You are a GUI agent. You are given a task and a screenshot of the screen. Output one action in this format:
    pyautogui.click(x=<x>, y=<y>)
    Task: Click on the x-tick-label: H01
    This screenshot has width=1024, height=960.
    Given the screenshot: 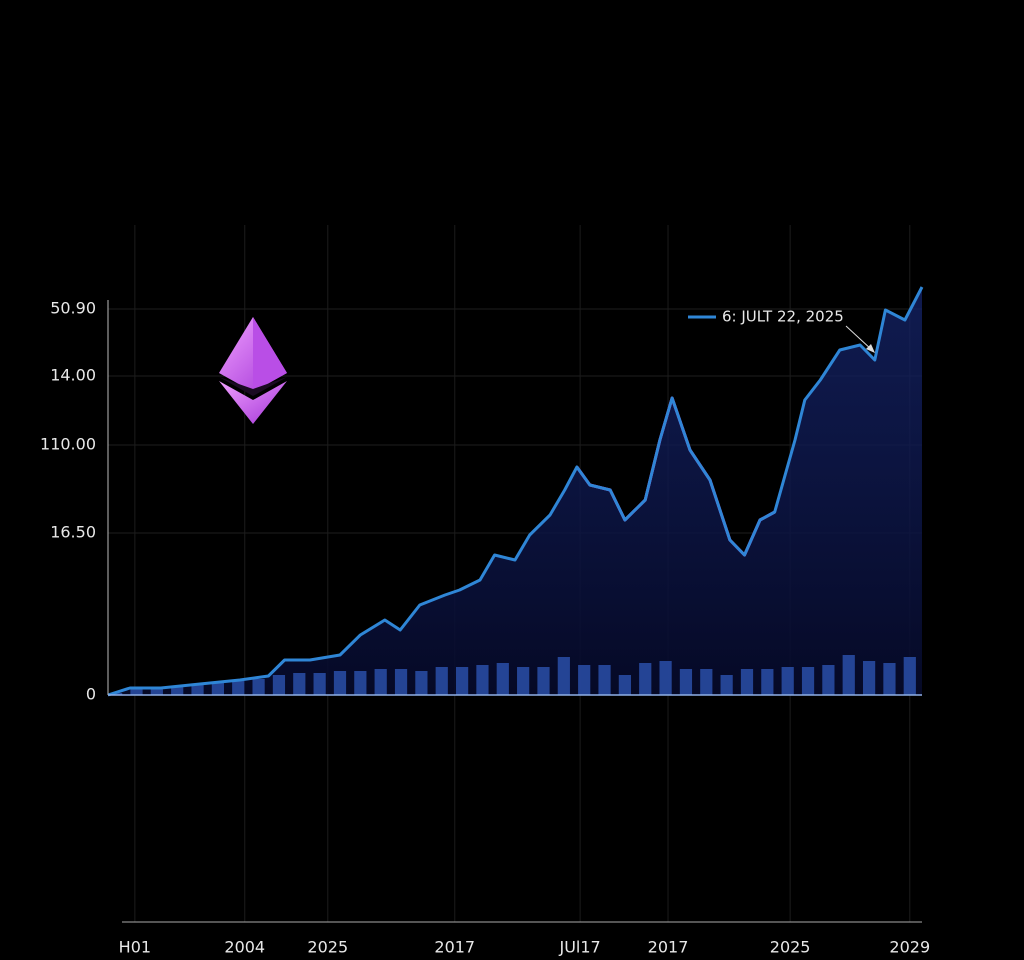 What is the action you would take?
    pyautogui.click(x=135, y=947)
    